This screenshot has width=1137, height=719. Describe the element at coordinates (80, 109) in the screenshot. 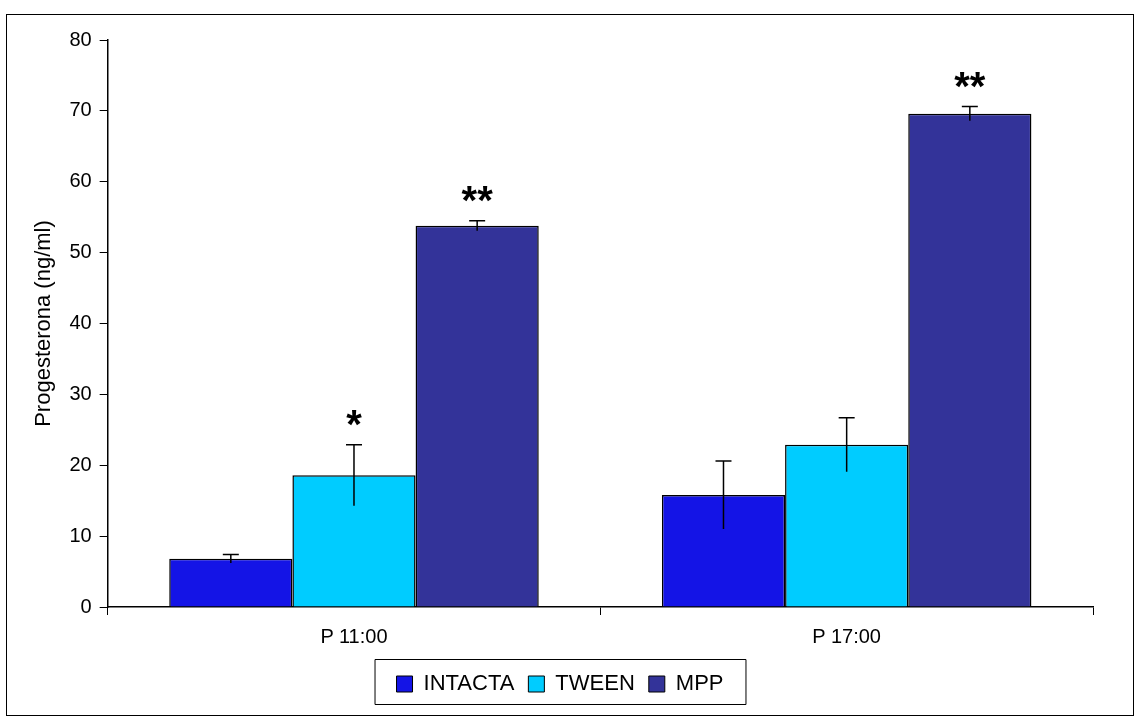

I see `y-tick-label: 70` at that location.